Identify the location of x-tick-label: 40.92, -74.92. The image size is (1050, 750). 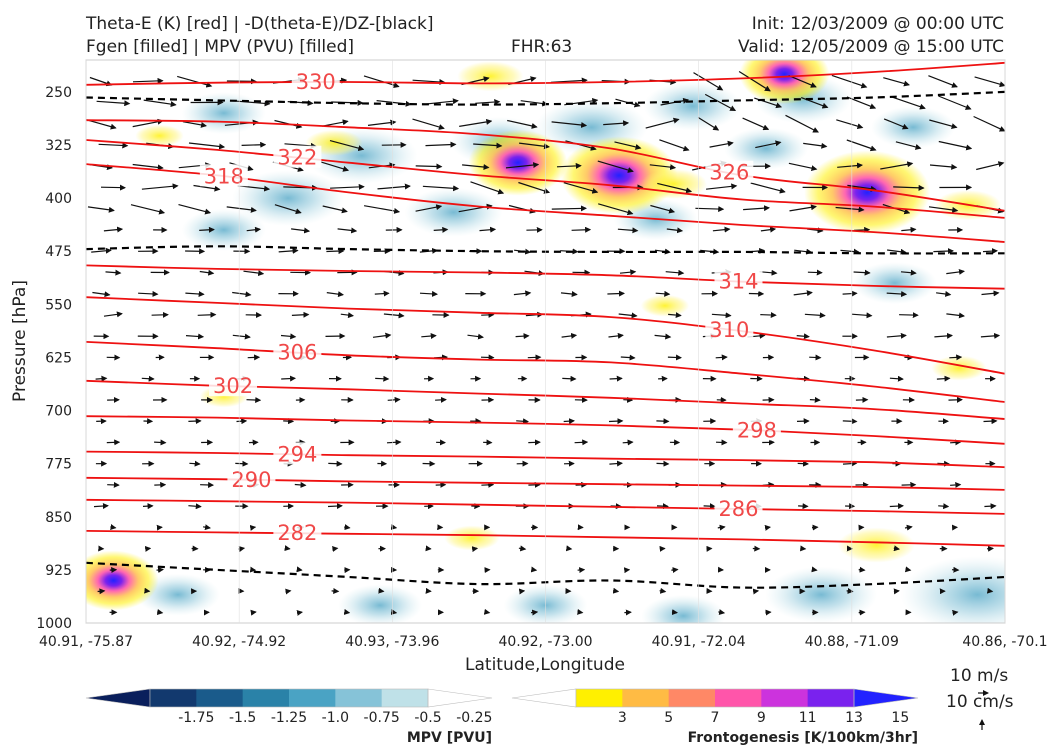
(239, 642).